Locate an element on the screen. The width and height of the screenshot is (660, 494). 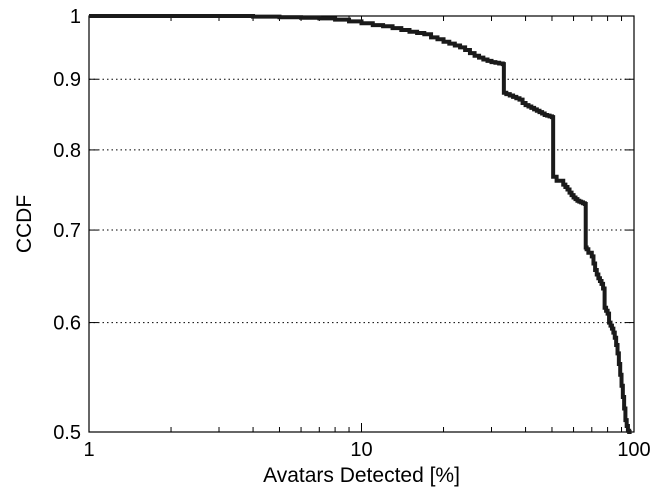
y-tick-label-3: 0.8 is located at coordinates (67, 151).